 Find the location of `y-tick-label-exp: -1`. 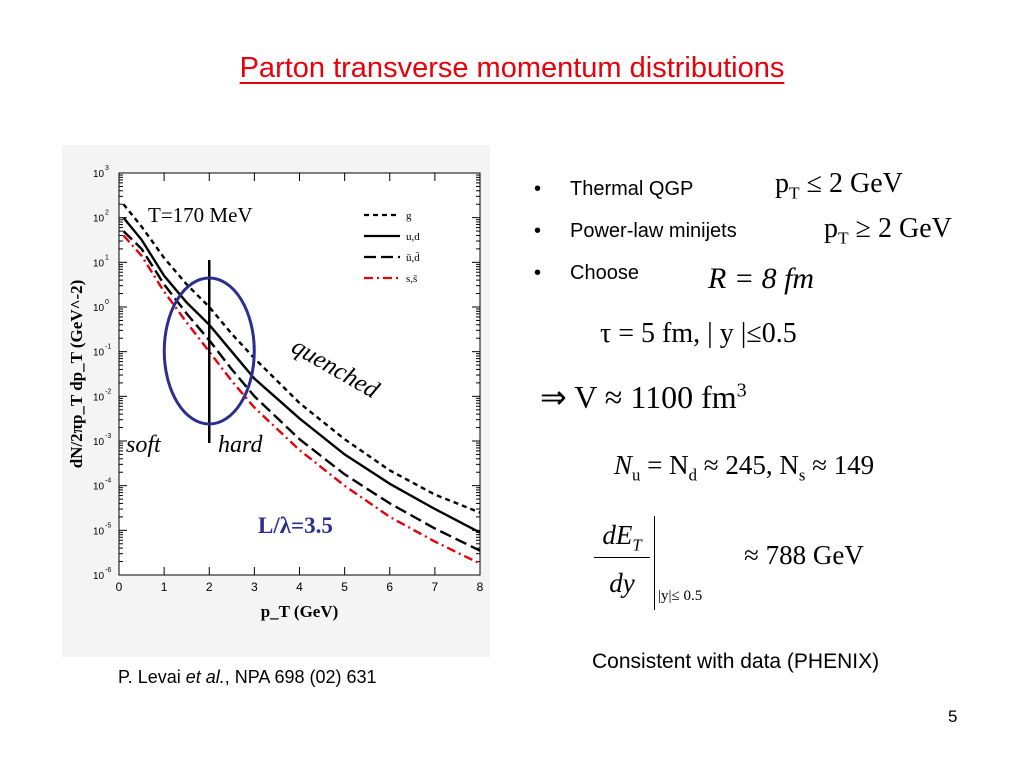

y-tick-label-exp: -1 is located at coordinates (108, 347).